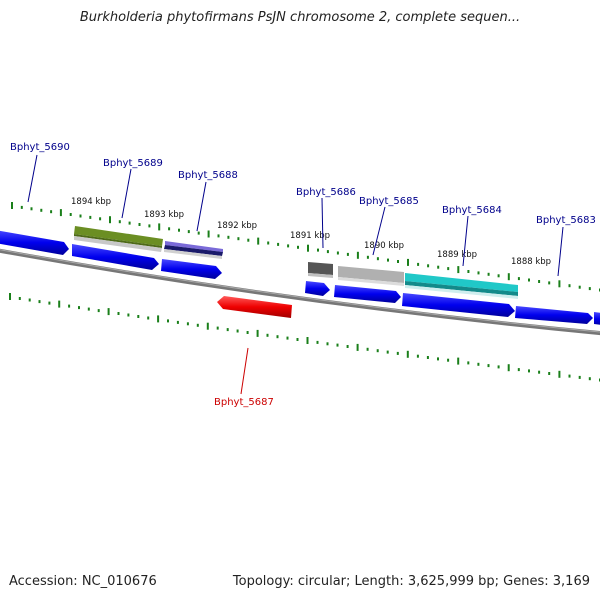 Image resolution: width=600 pixels, height=600 pixels. What do you see at coordinates (472, 210) in the screenshot?
I see `gene-label-bphyt-5684: Bphyt_5684` at bounding box center [472, 210].